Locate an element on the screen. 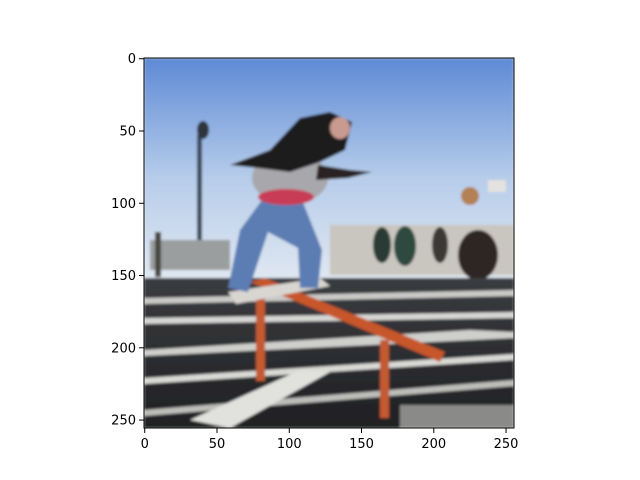  x-tick-label: 200 is located at coordinates (433, 444).